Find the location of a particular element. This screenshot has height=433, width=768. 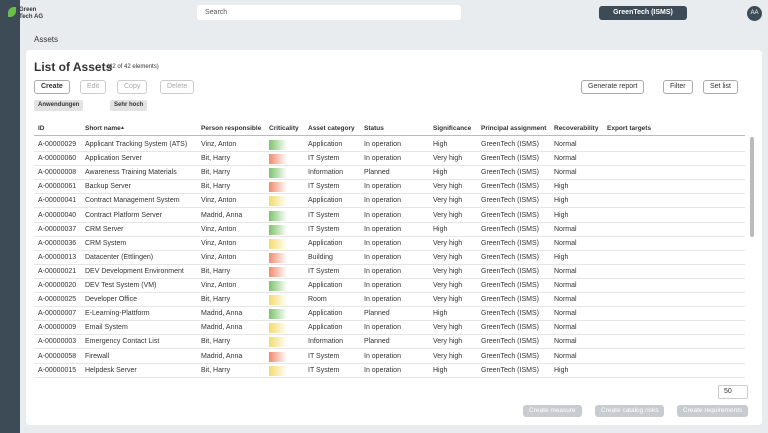

cell: Emergency Contact List is located at coordinates (122, 342).